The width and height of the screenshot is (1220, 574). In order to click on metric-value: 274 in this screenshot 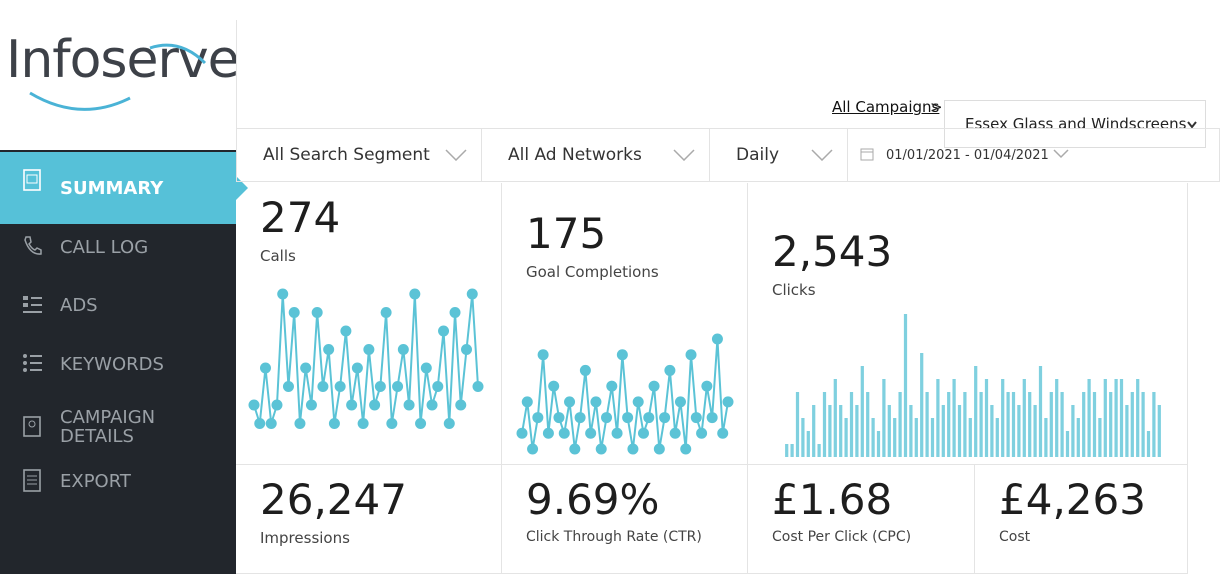, I will do `click(300, 217)`.